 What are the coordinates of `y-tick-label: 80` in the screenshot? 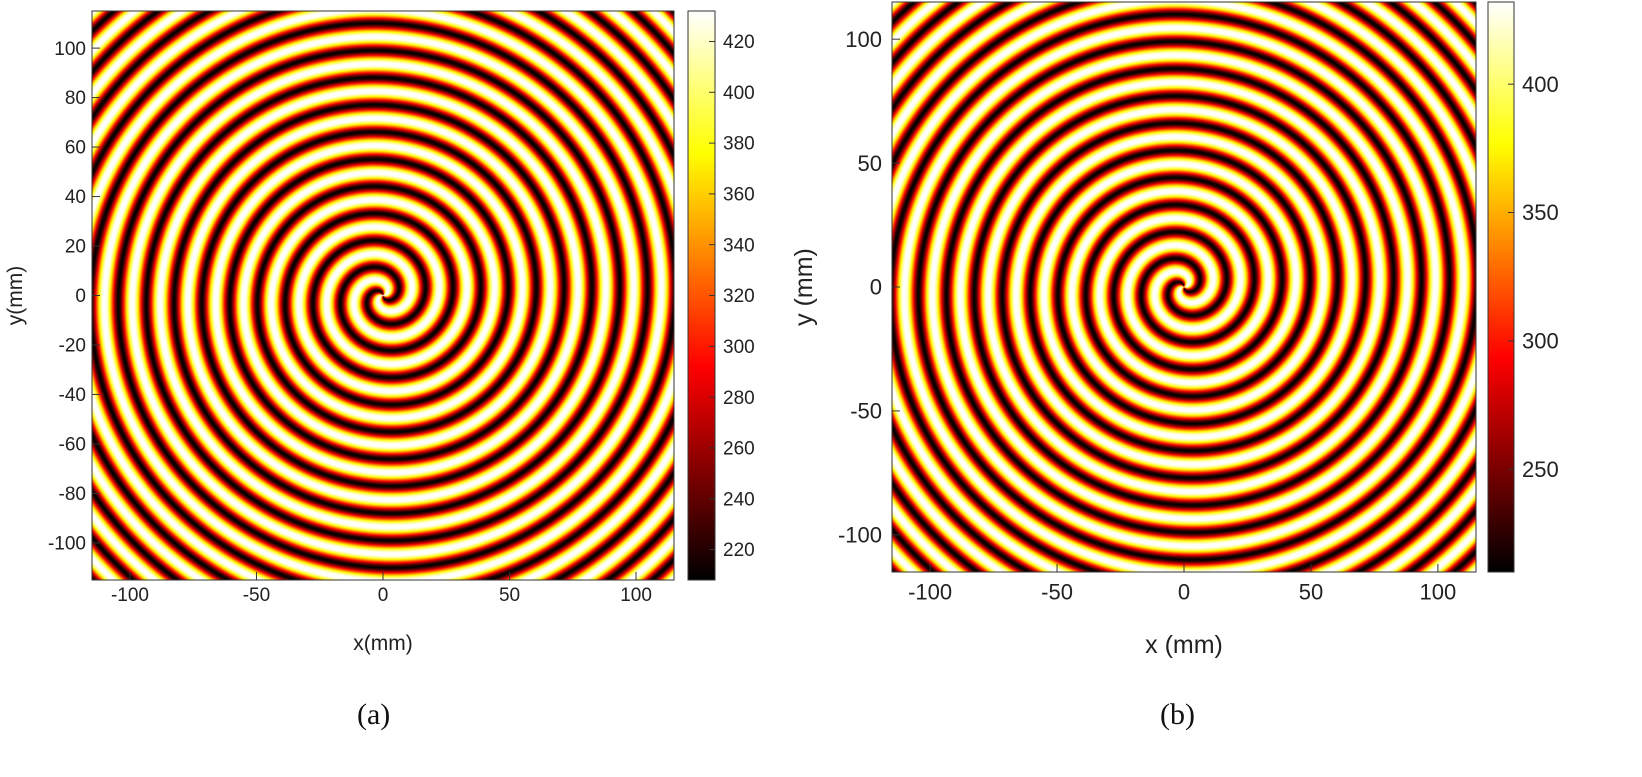 It's located at (75, 98).